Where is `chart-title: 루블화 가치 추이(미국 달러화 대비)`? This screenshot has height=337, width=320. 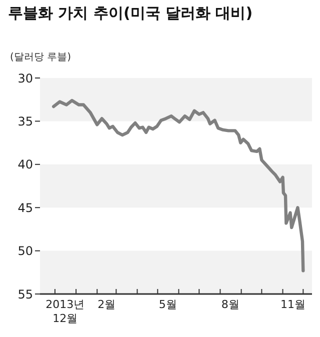
chart-title: 루블화 가치 추이(미국 달러화 대비) is located at coordinates (130, 13).